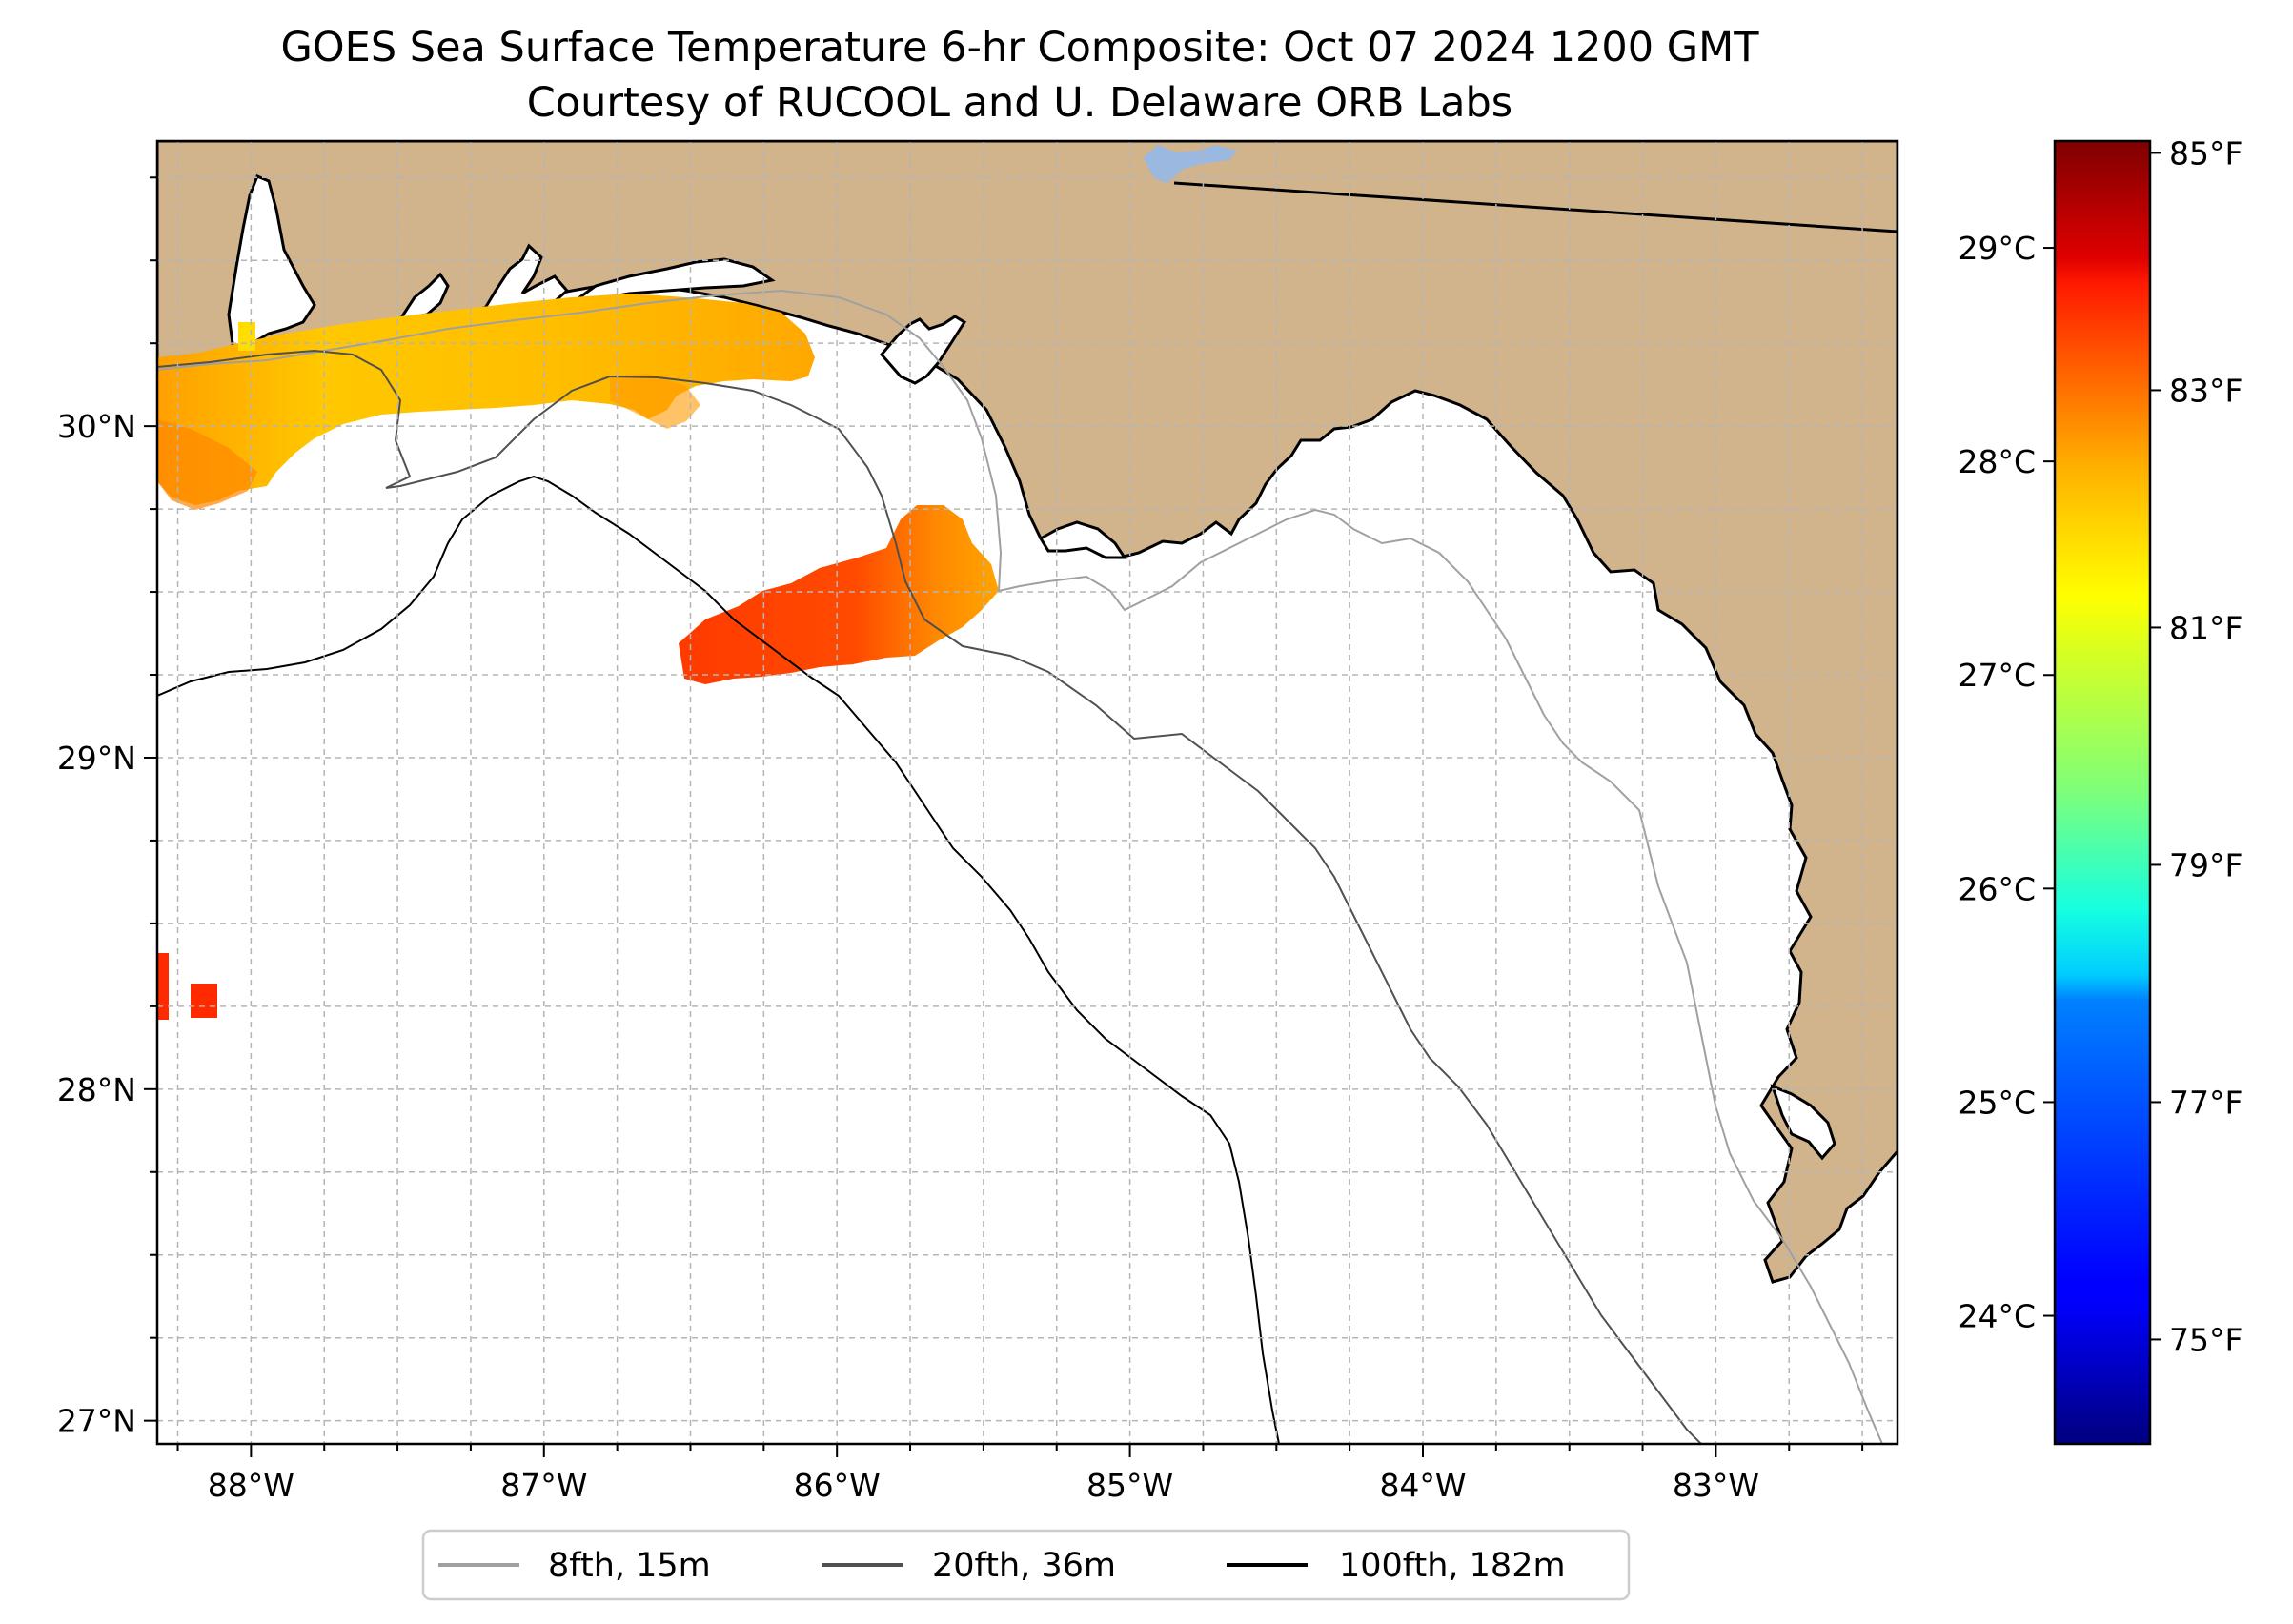 The image size is (2293, 1624). What do you see at coordinates (1997, 1316) in the screenshot?
I see `celsius-tick-label: 24°C` at bounding box center [1997, 1316].